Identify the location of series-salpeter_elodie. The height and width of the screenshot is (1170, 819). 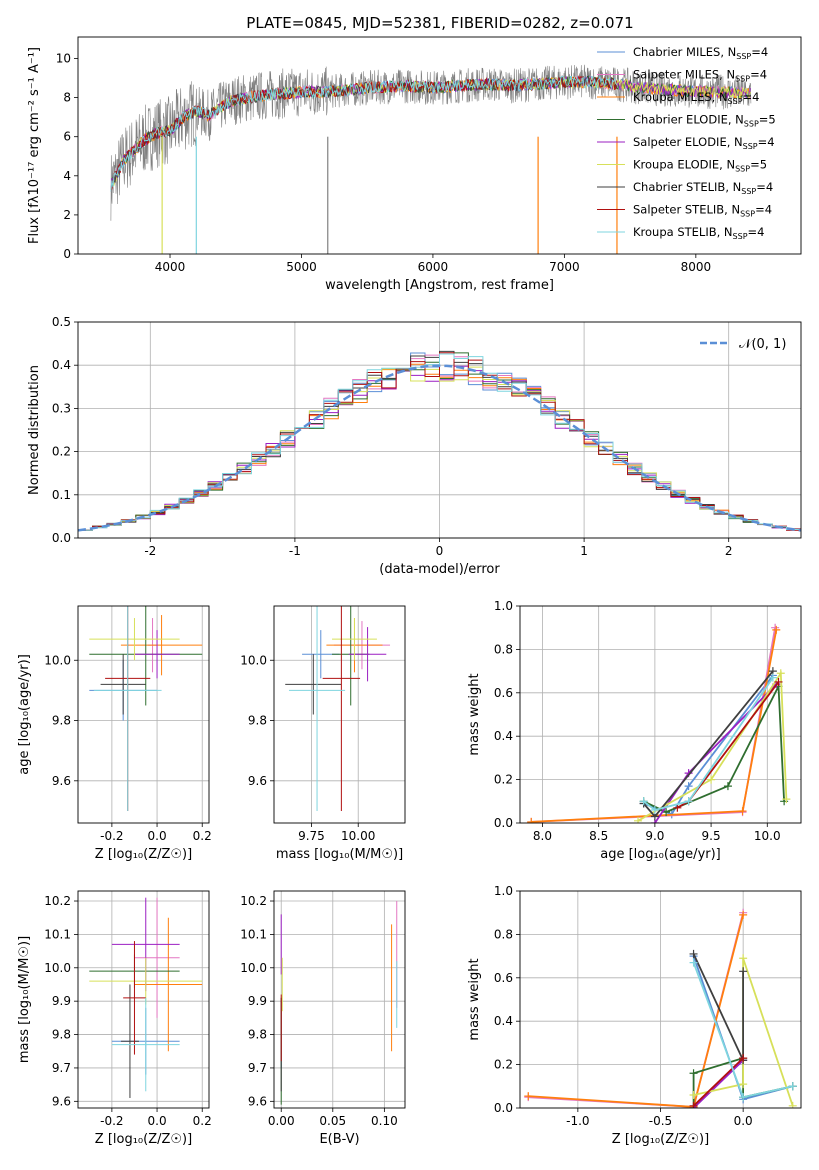
(718, 1083).